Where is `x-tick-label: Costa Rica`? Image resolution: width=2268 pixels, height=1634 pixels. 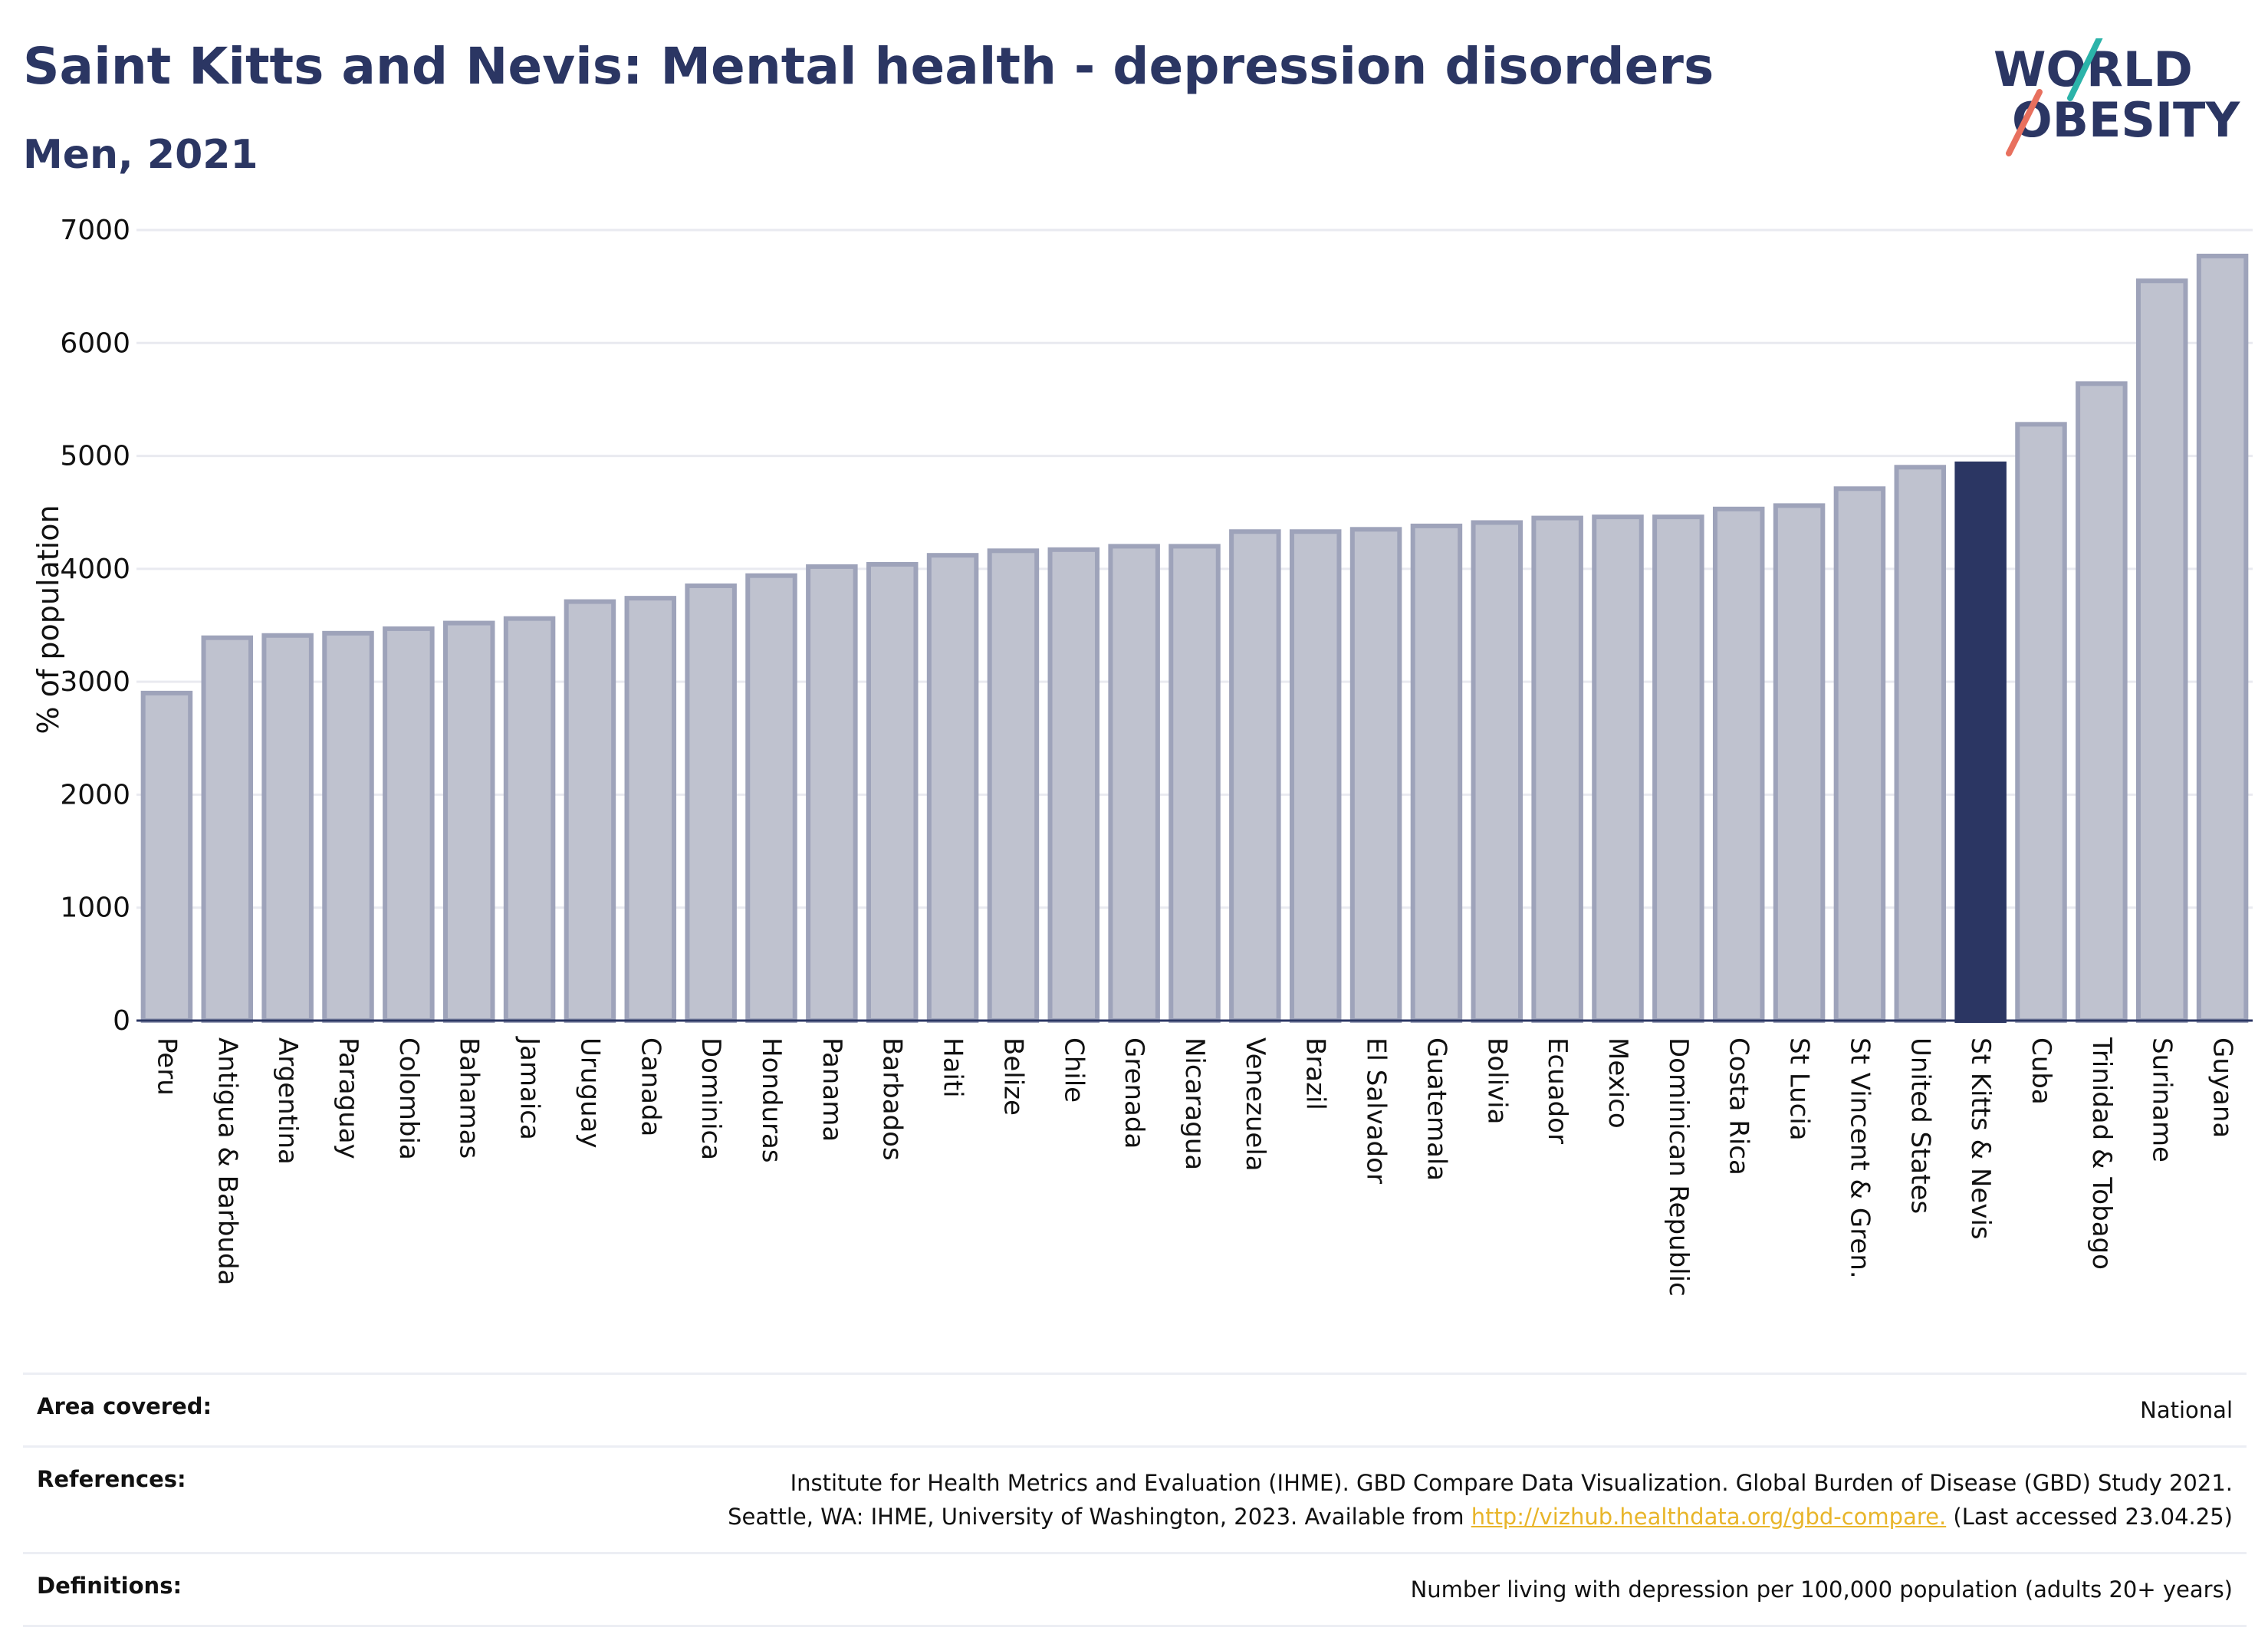 x-tick-label: Costa Rica is located at coordinates (1739, 1106).